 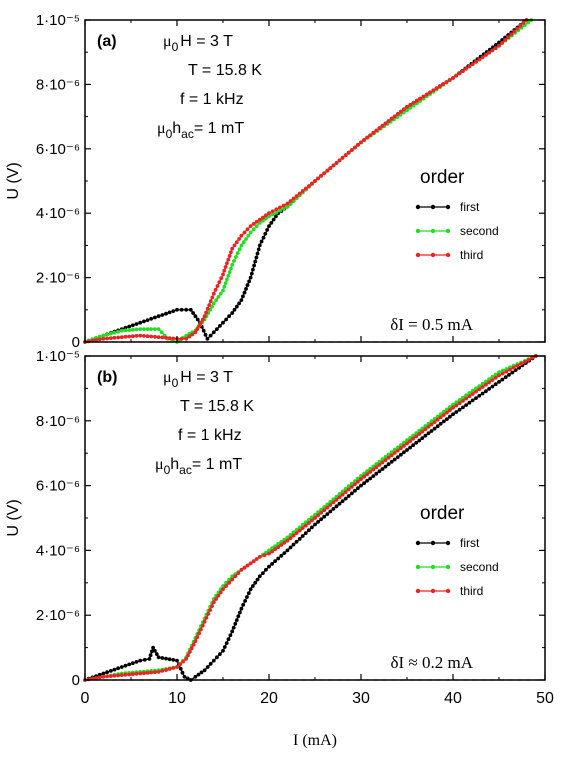 I want to click on legend-title: order, so click(x=442, y=177).